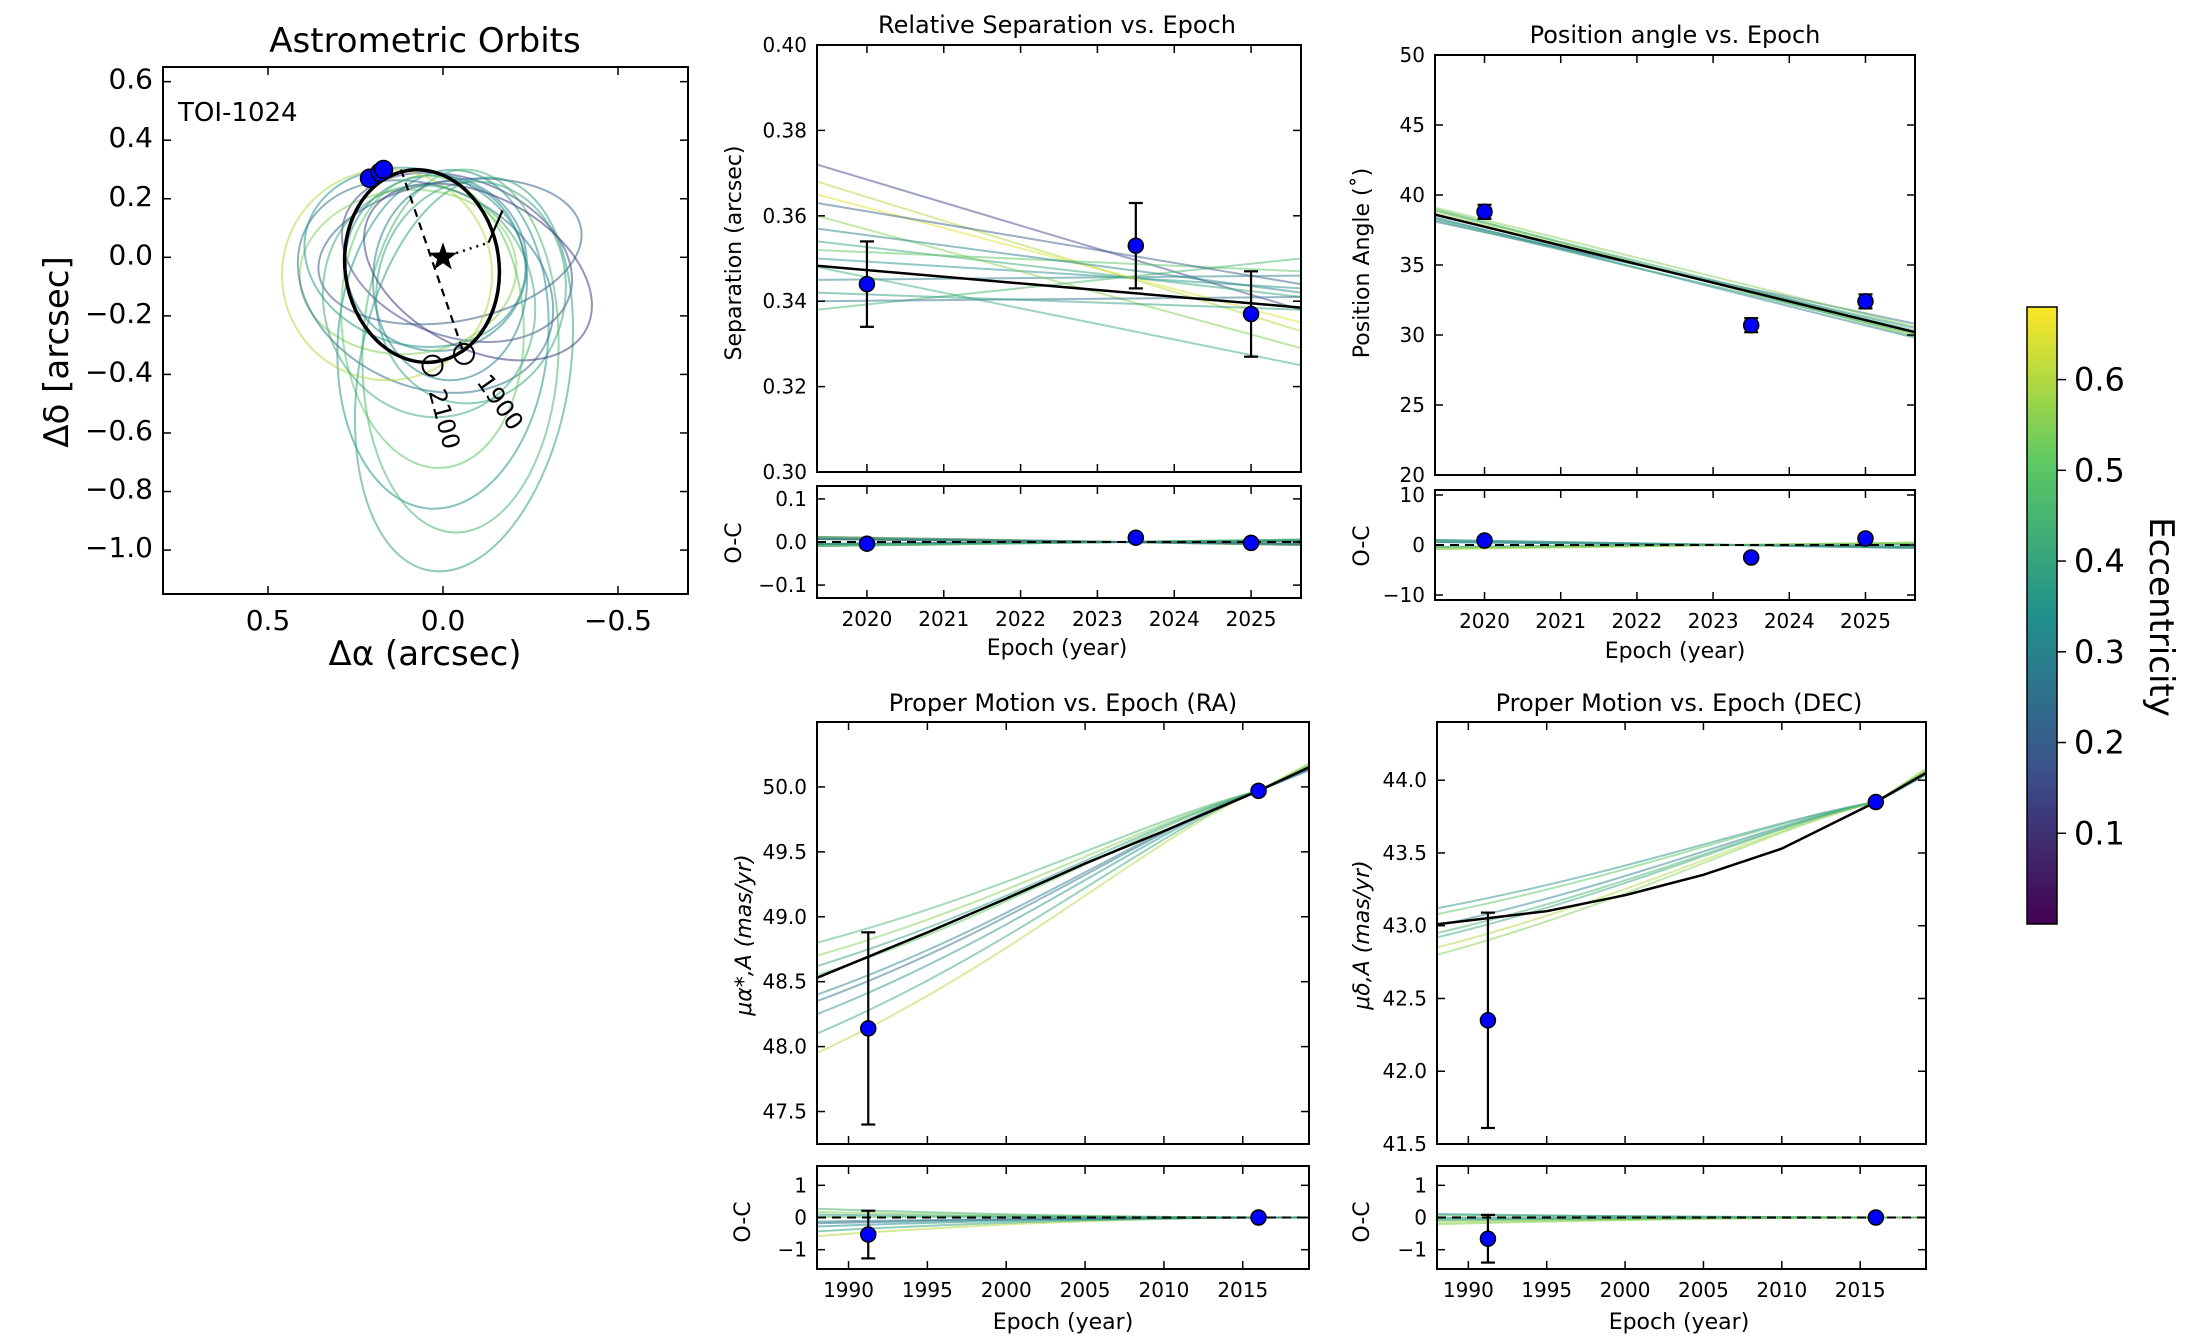  What do you see at coordinates (432, 365) in the screenshot?
I see `epoch-marker` at bounding box center [432, 365].